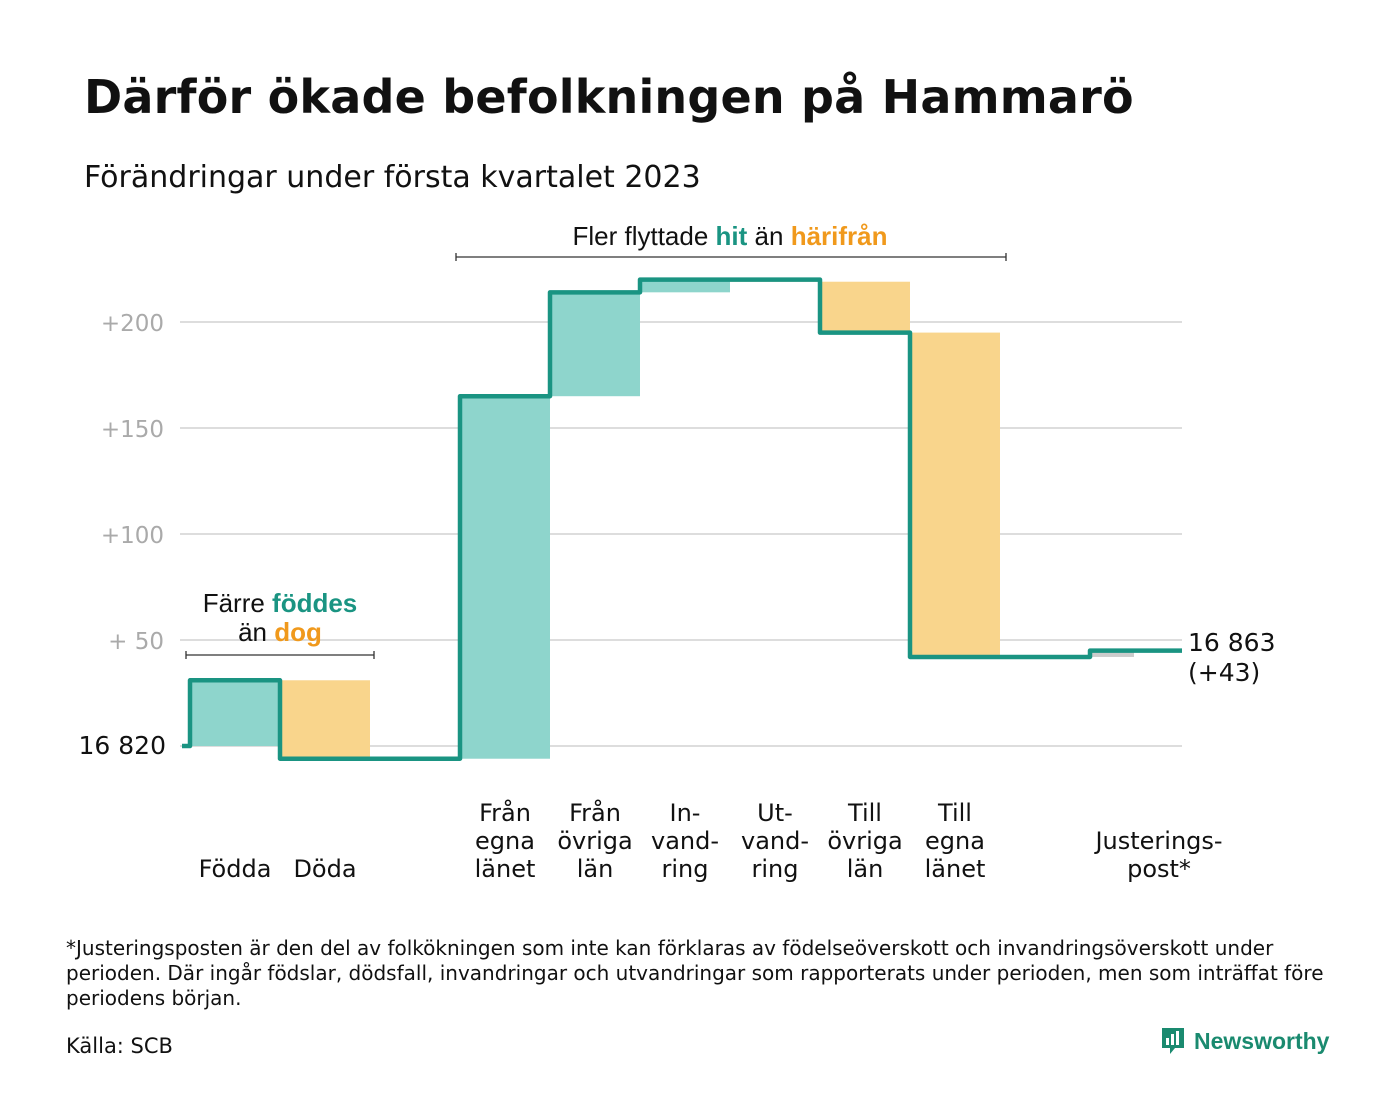 The height and width of the screenshot is (1120, 1400). I want to click on end-value-label: 16 863, so click(1231, 642).